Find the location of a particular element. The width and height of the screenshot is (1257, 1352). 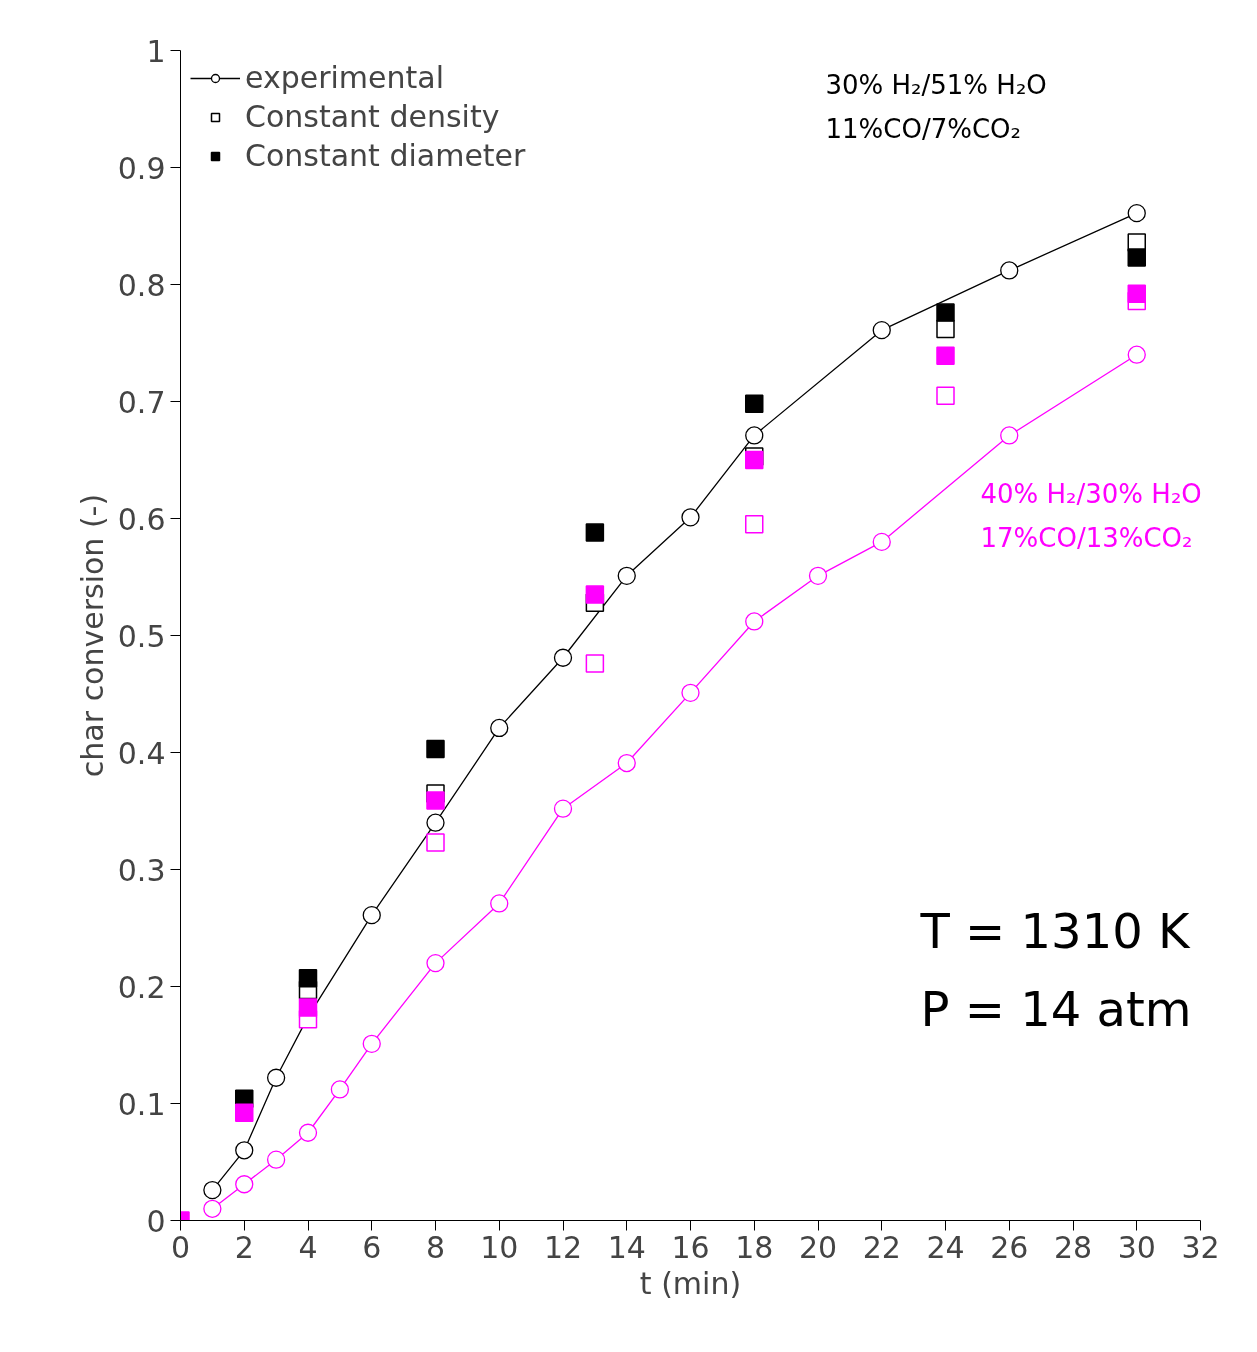

y-axis-title: char conversion (-) is located at coordinates (92, 635).